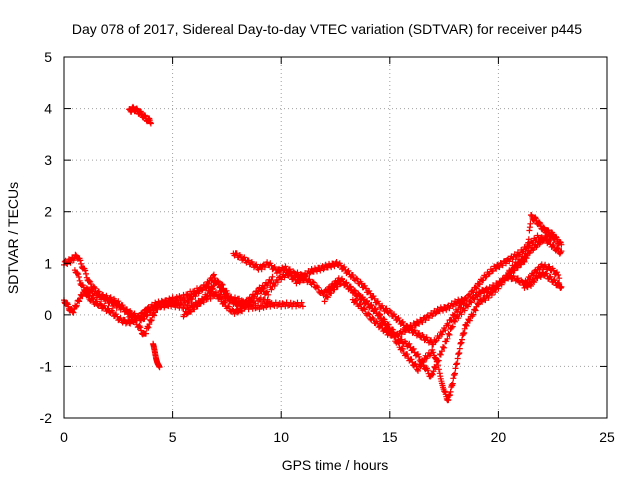 This screenshot has height=480, width=640. Describe the element at coordinates (48, 57) in the screenshot. I see `y-tick-label: 5` at that location.